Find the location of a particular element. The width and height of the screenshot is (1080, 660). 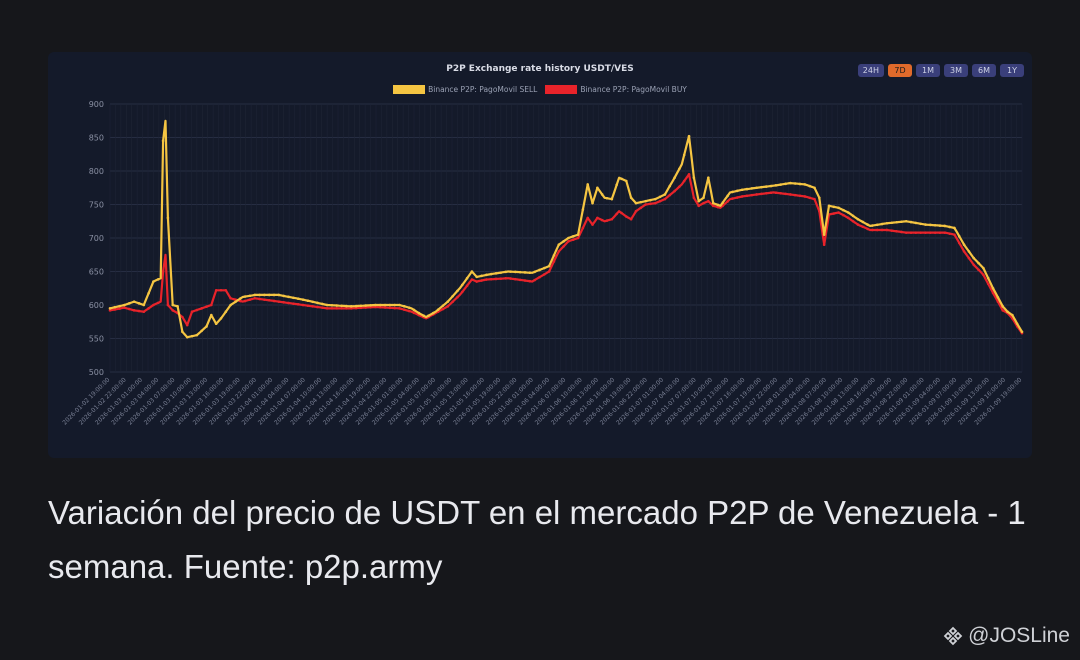

legend-item-buy: Binance P2P: PagoMovil BUY is located at coordinates (616, 89).